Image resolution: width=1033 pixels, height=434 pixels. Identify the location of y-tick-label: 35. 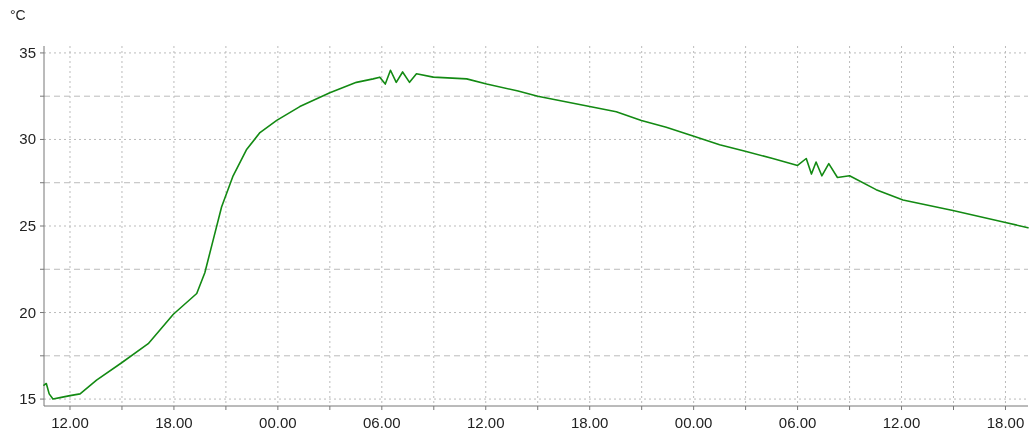
(27, 52).